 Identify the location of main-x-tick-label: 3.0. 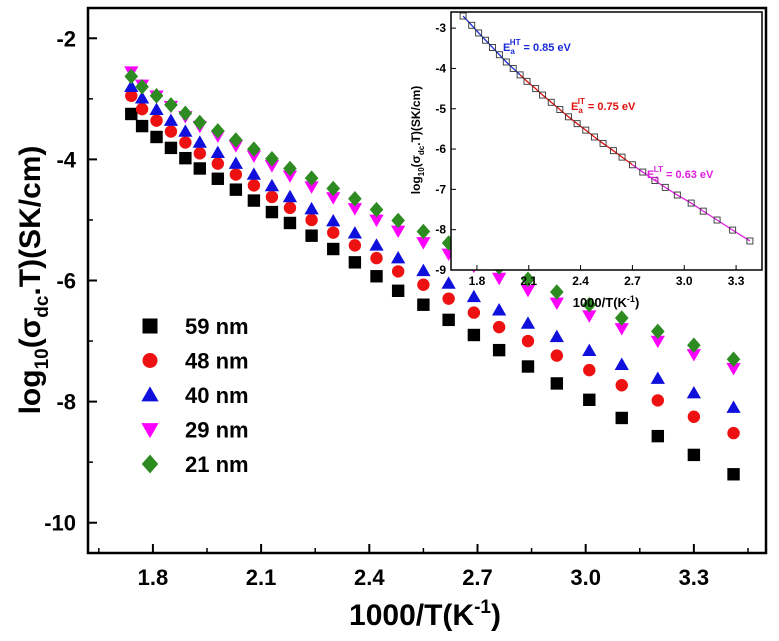
(585, 577).